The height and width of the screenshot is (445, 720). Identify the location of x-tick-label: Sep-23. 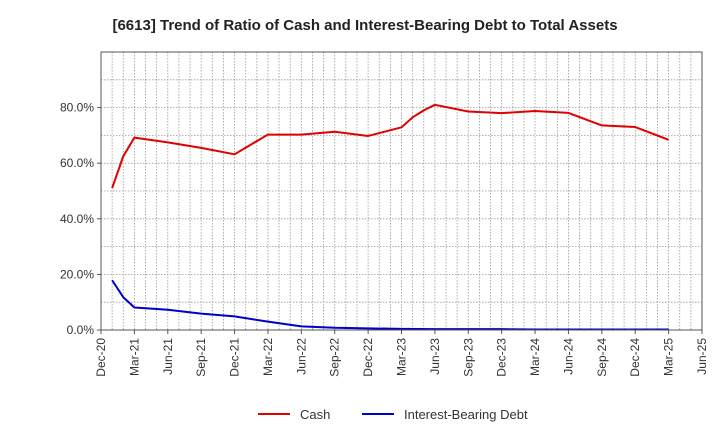
(468, 357).